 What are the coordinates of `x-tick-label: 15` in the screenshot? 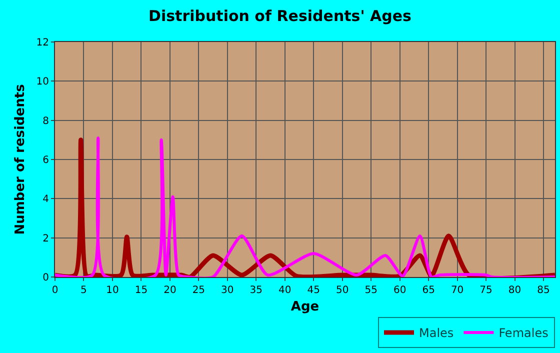 It's located at (141, 290).